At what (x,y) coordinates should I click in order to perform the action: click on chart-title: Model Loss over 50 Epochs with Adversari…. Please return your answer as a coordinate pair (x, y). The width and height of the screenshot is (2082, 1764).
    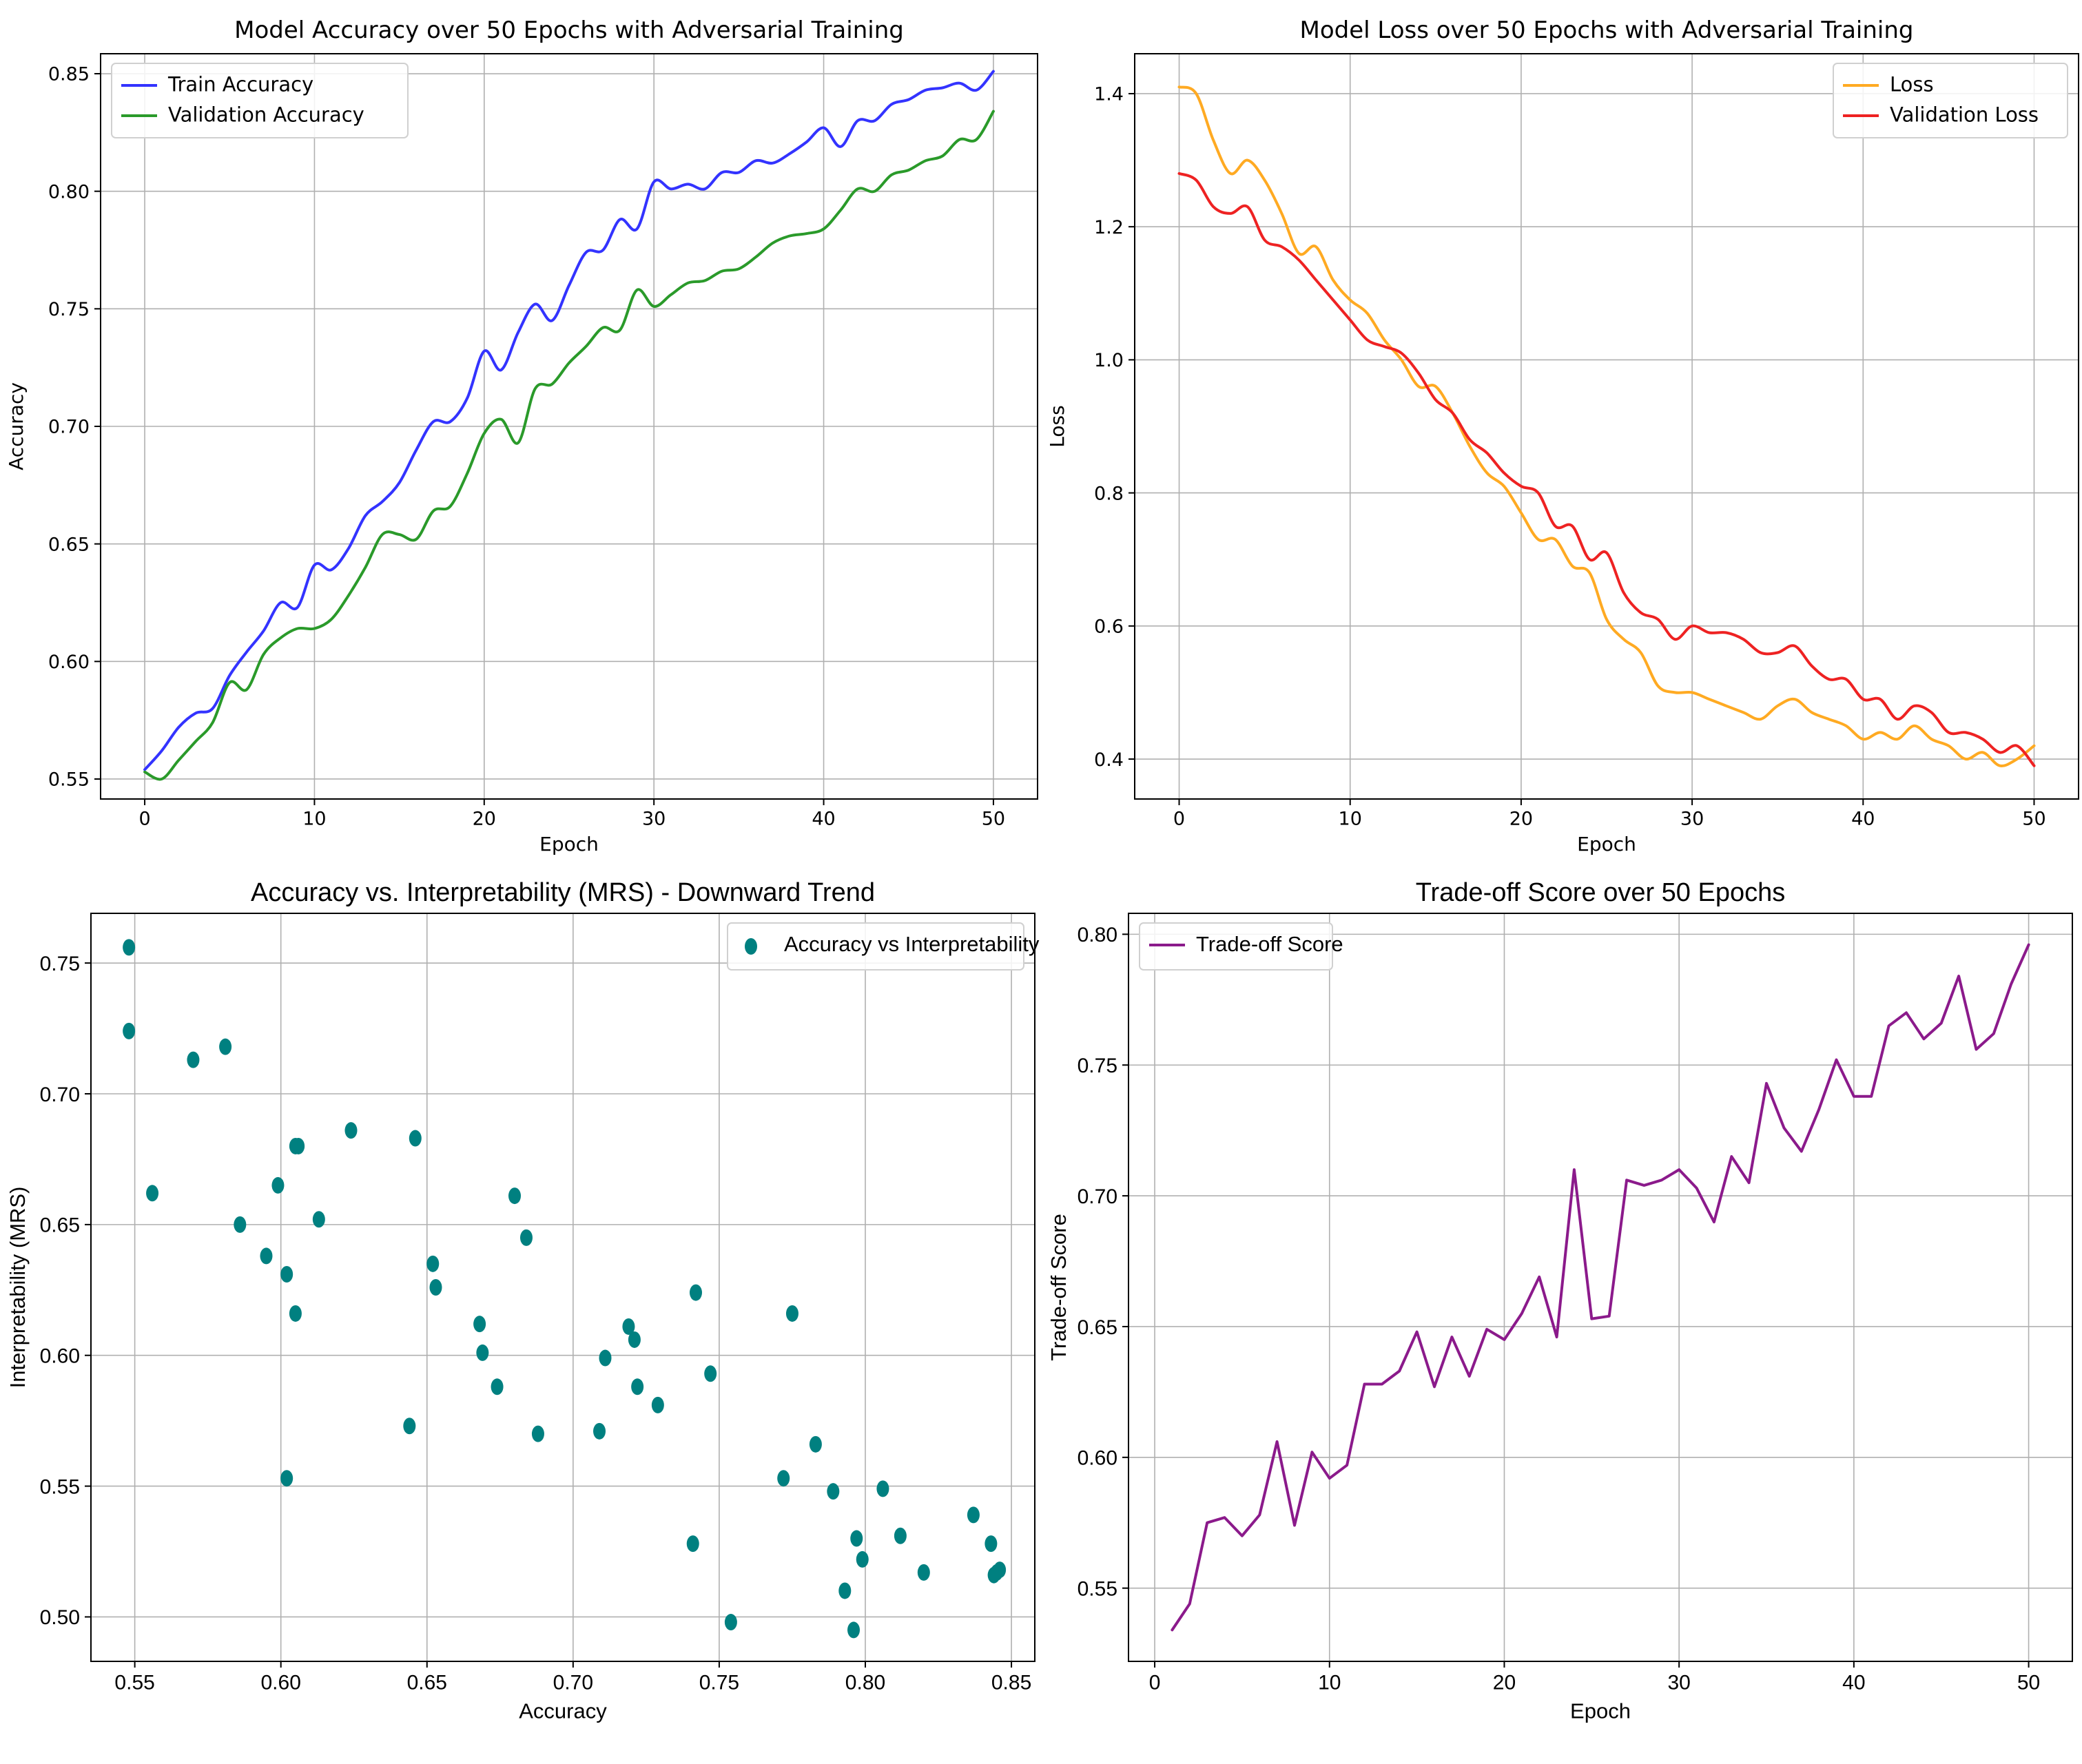
    Looking at the image, I should click on (1606, 30).